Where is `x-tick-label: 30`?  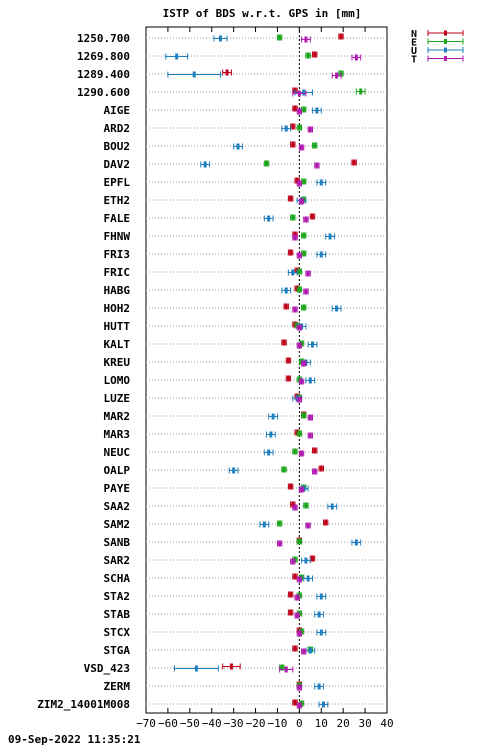
x-tick-label: 30 is located at coordinates (364, 723).